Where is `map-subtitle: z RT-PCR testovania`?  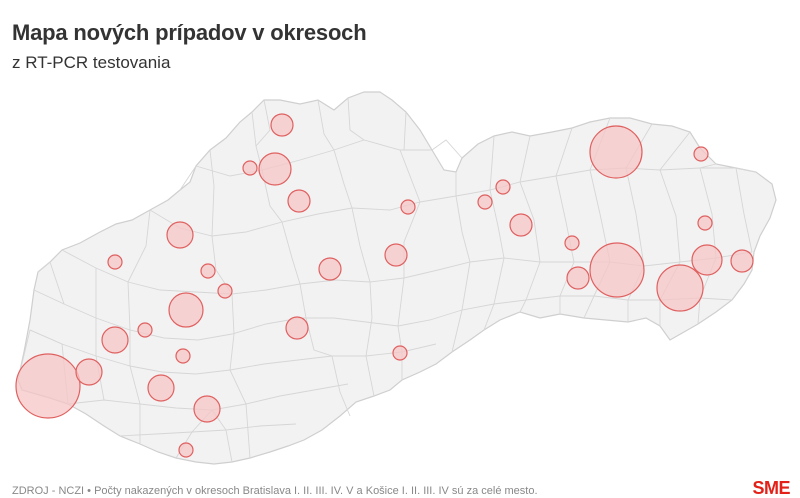
map-subtitle: z RT-PCR testovania is located at coordinates (91, 62).